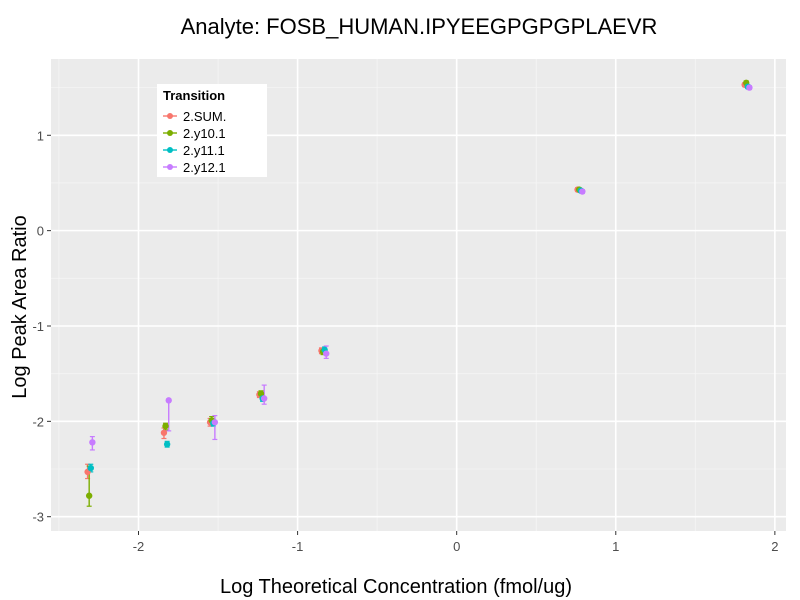 This screenshot has height=600, width=800. What do you see at coordinates (456, 546) in the screenshot?
I see `x-tick-label: 0` at bounding box center [456, 546].